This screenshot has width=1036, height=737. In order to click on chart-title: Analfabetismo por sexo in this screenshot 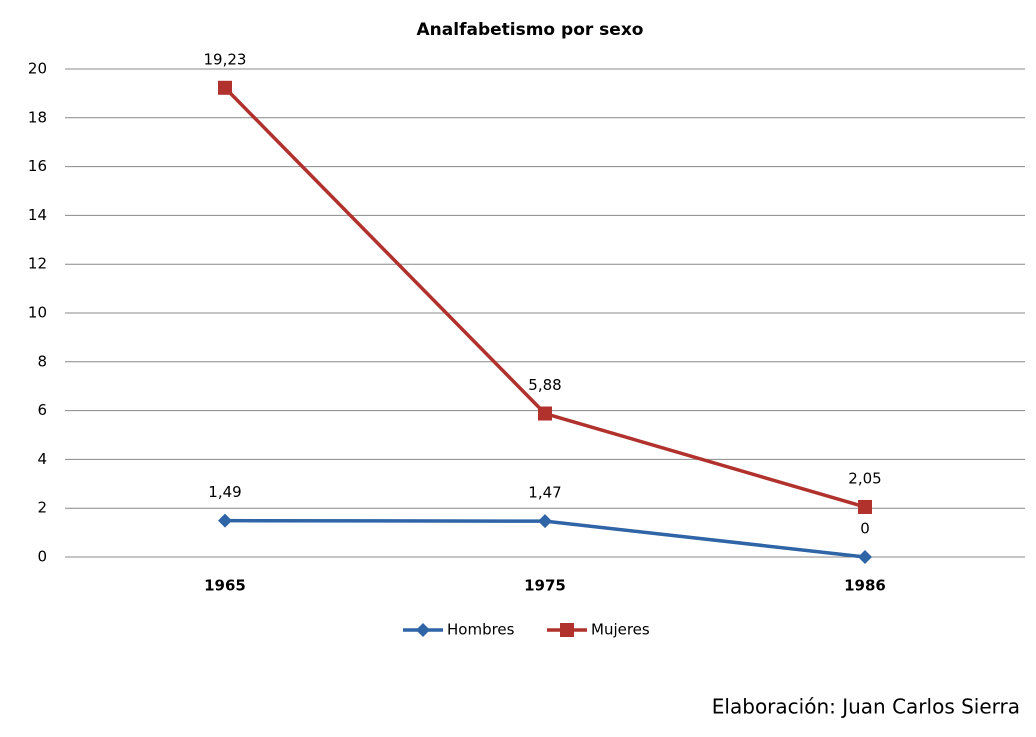, I will do `click(530, 30)`.